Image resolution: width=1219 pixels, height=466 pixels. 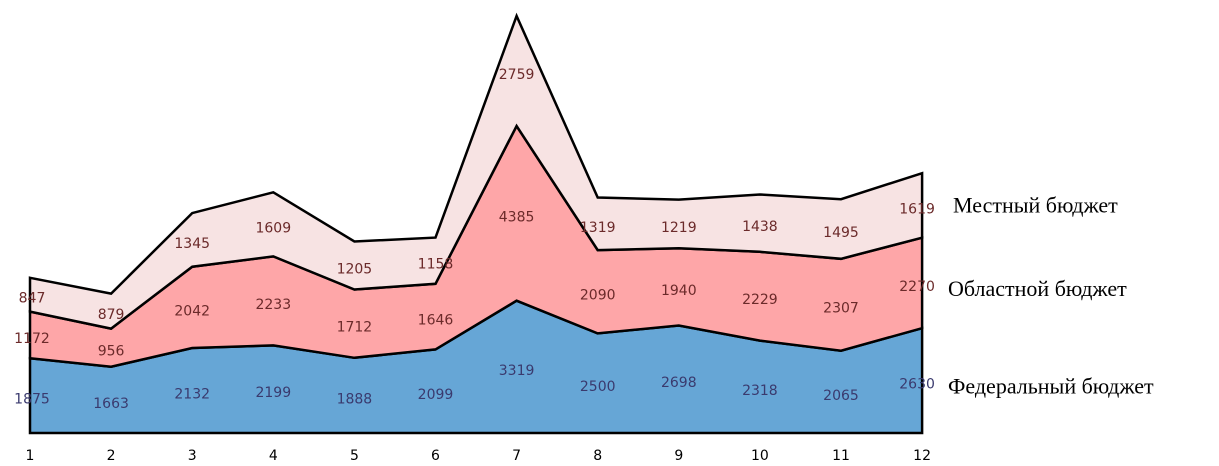 What do you see at coordinates (841, 396) in the screenshot?
I see `data-label: 2065` at bounding box center [841, 396].